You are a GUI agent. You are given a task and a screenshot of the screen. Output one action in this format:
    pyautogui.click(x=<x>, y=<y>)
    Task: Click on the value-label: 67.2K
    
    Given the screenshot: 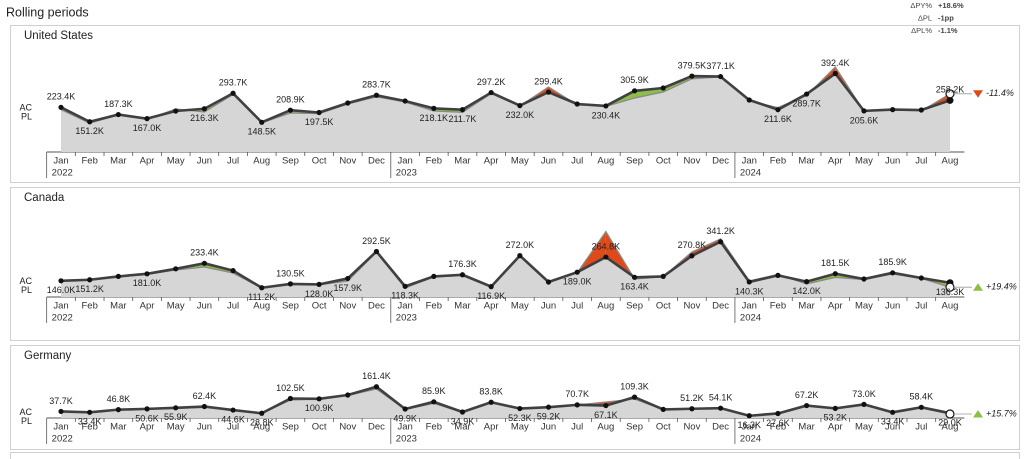 What is the action you would take?
    pyautogui.click(x=807, y=395)
    